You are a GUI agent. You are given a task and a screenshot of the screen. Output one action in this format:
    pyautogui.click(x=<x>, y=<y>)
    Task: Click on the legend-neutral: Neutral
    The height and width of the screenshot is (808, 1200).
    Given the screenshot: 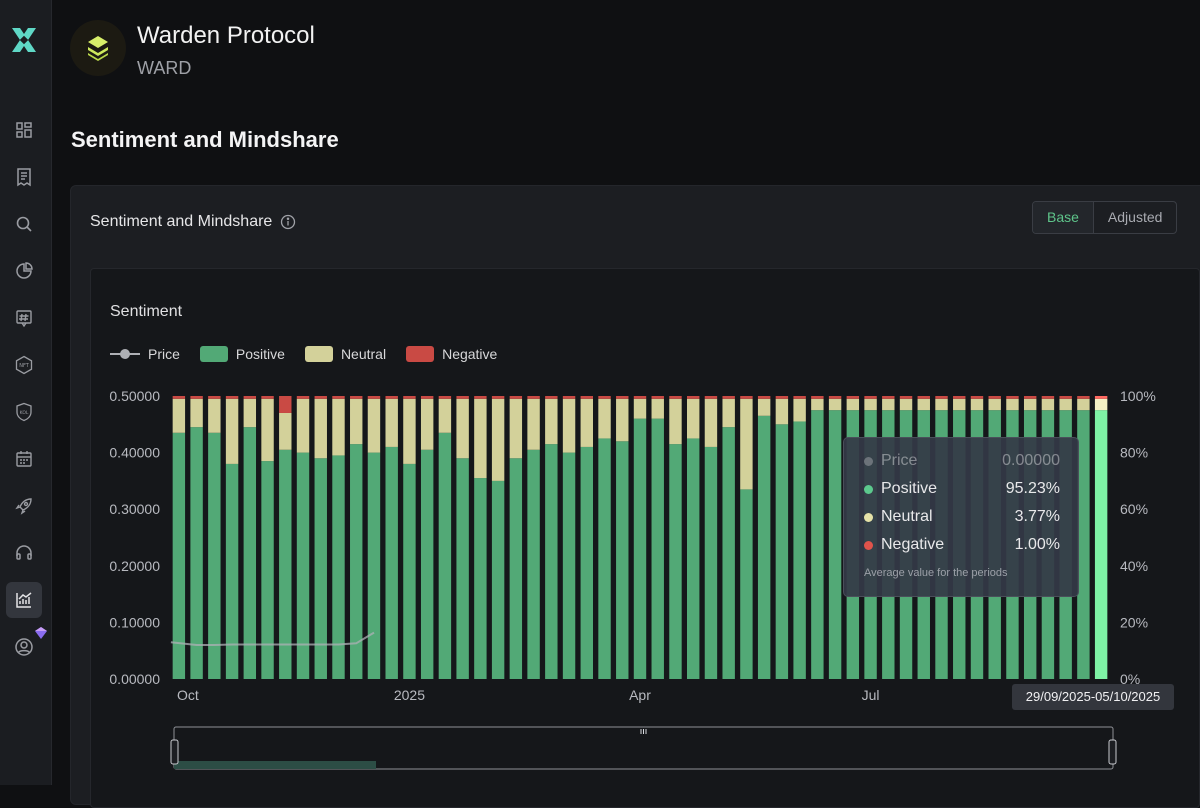 What is the action you would take?
    pyautogui.click(x=345, y=354)
    